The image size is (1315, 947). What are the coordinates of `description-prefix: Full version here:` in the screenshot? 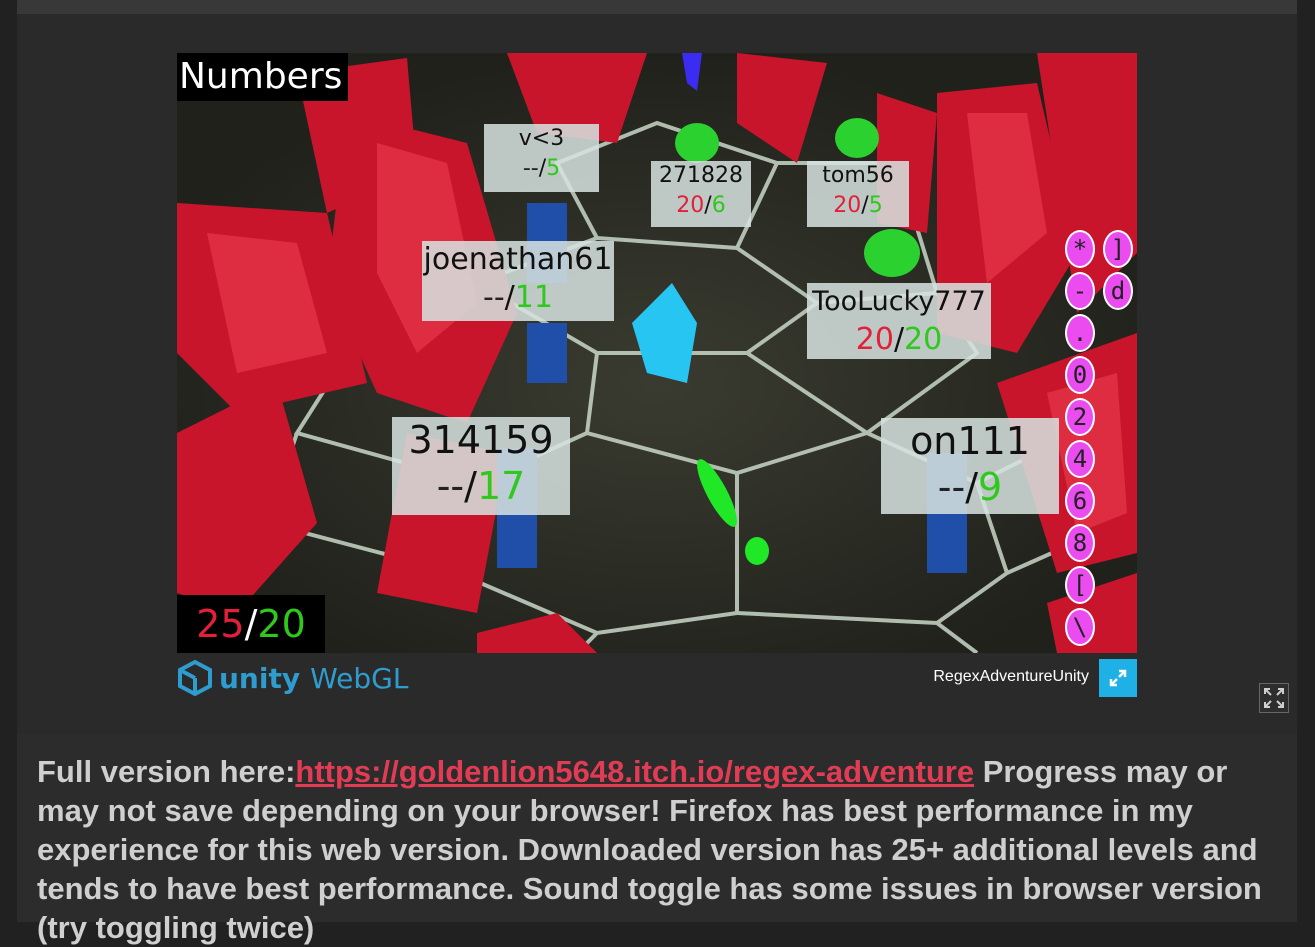 It's located at (166, 771).